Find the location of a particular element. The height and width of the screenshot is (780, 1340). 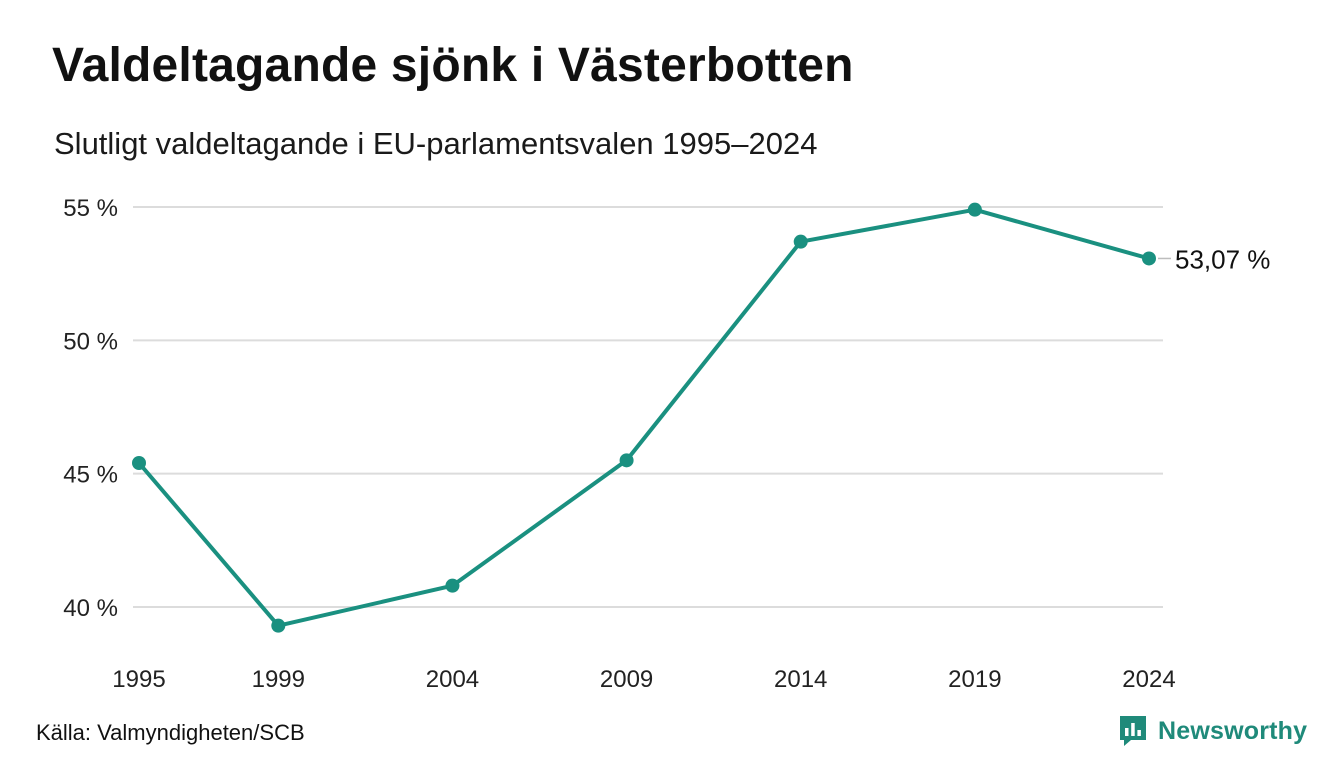

data-point-2024 is located at coordinates (1149, 258).